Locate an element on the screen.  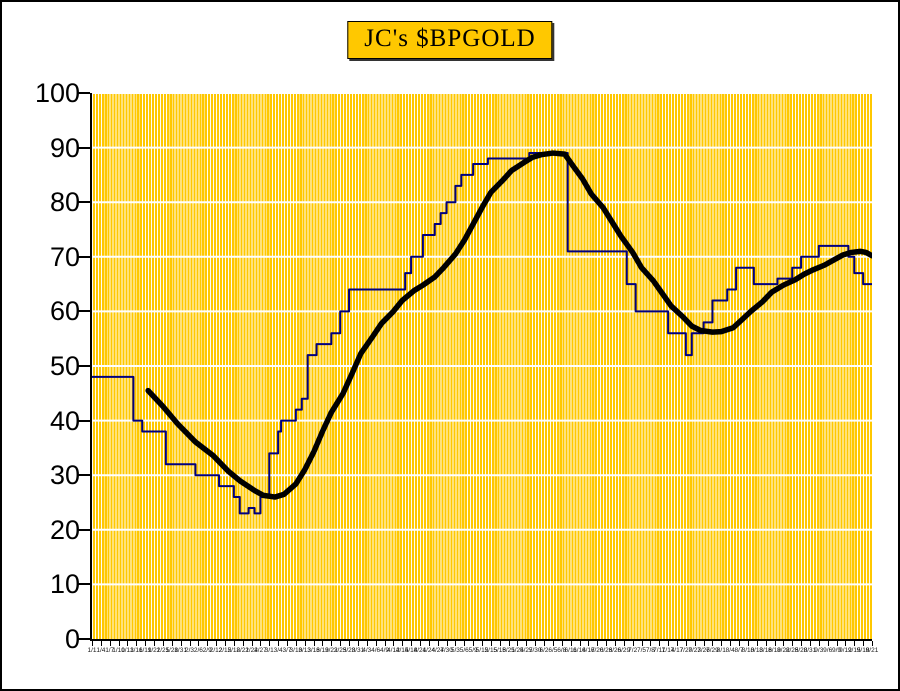
x-tick-label-1/4: 1/4 is located at coordinates (101, 650).